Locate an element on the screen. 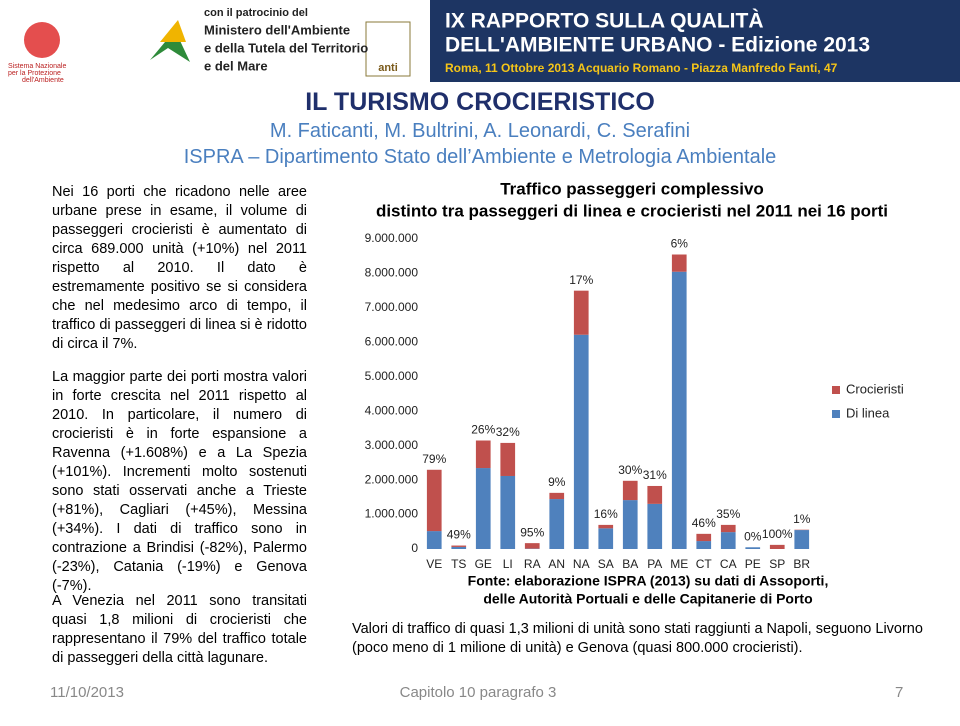 The width and height of the screenshot is (960, 726). y-tick-label: 2.000.000 is located at coordinates (392, 479).